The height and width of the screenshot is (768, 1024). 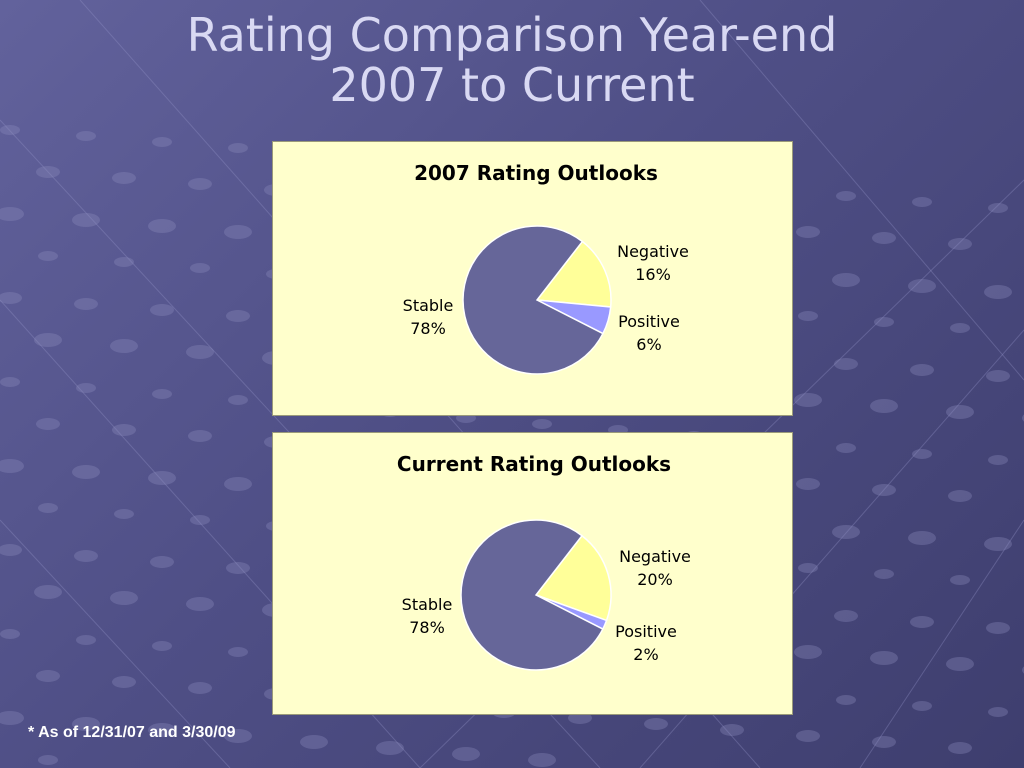 What do you see at coordinates (536, 173) in the screenshot?
I see `chart-title: 2007 Rating Outlooks` at bounding box center [536, 173].